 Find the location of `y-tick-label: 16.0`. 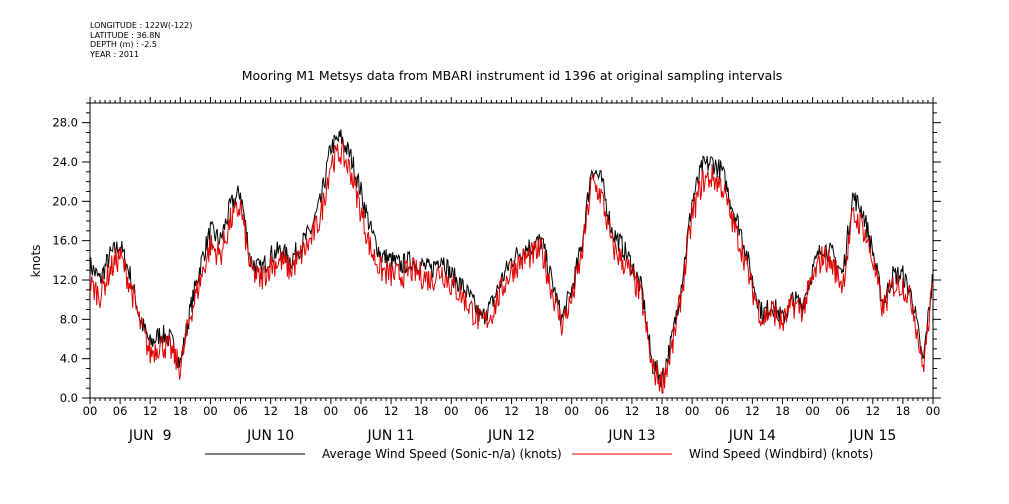

y-tick-label: 16.0 is located at coordinates (65, 241).